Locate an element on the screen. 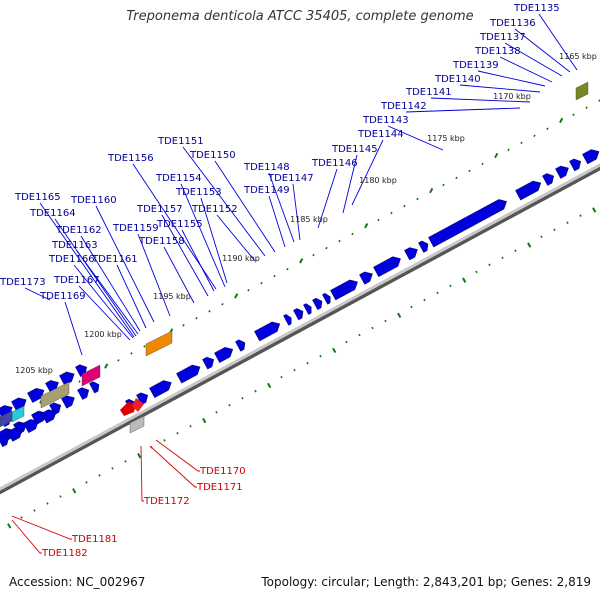 The height and width of the screenshot is (600, 600). forward-gene-label: TDE1157 is located at coordinates (159, 209).